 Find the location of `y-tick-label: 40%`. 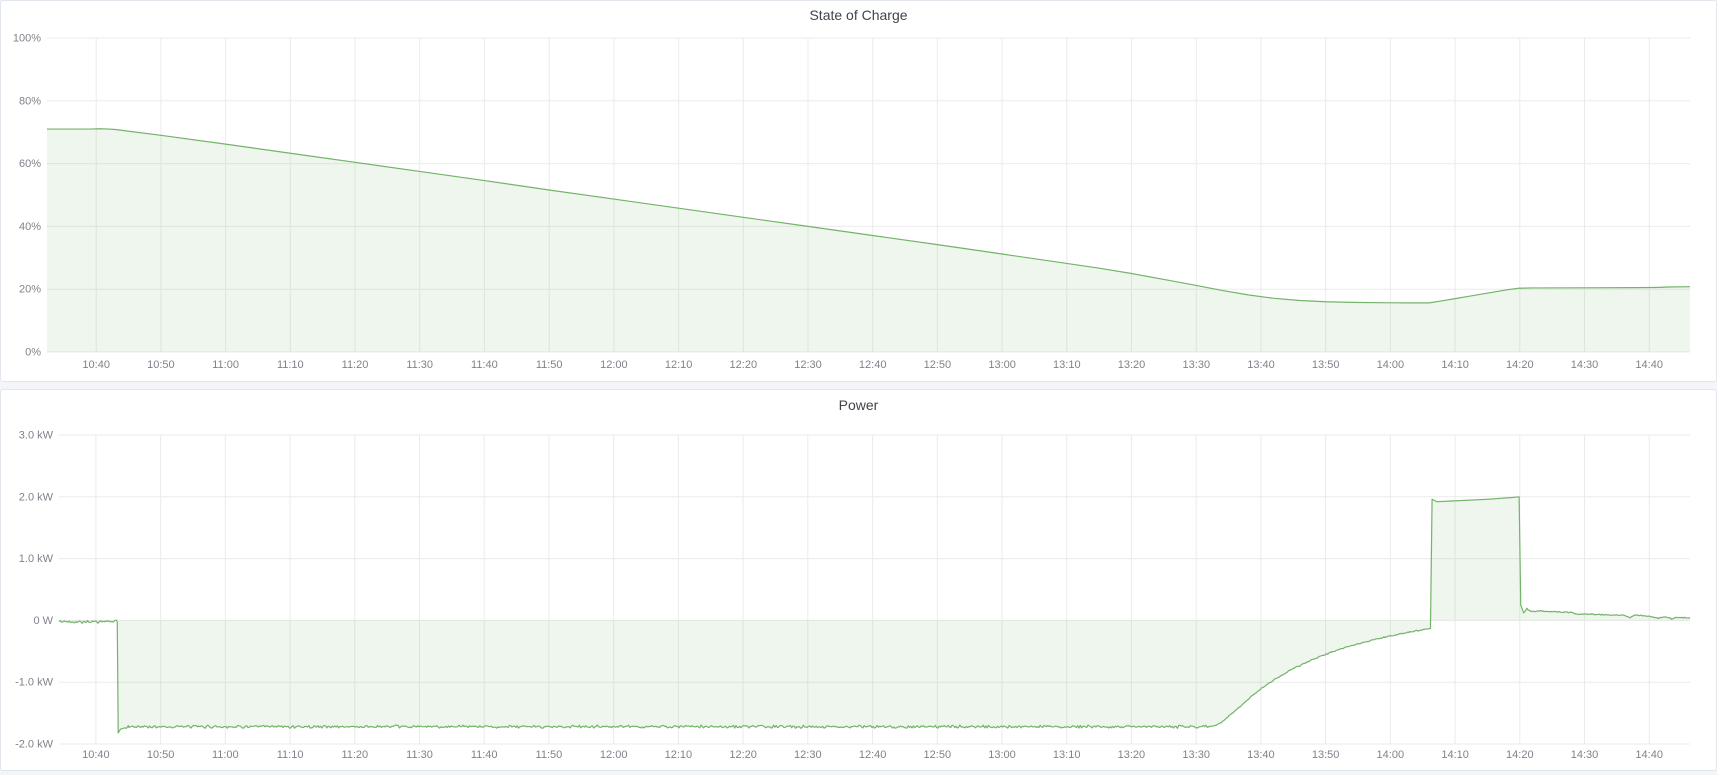

y-tick-label: 40% is located at coordinates (30, 227).